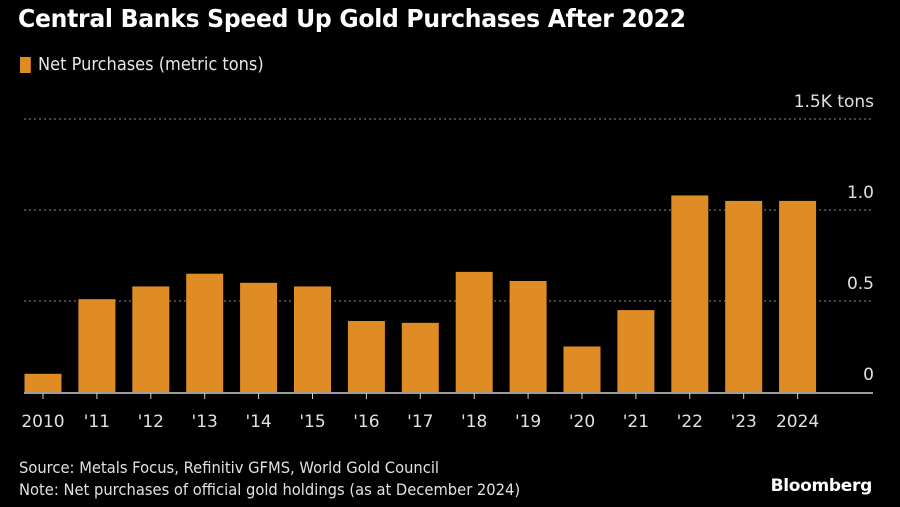 The width and height of the screenshot is (900, 507). Describe the element at coordinates (258, 422) in the screenshot. I see `x-tick-label: '14` at that location.